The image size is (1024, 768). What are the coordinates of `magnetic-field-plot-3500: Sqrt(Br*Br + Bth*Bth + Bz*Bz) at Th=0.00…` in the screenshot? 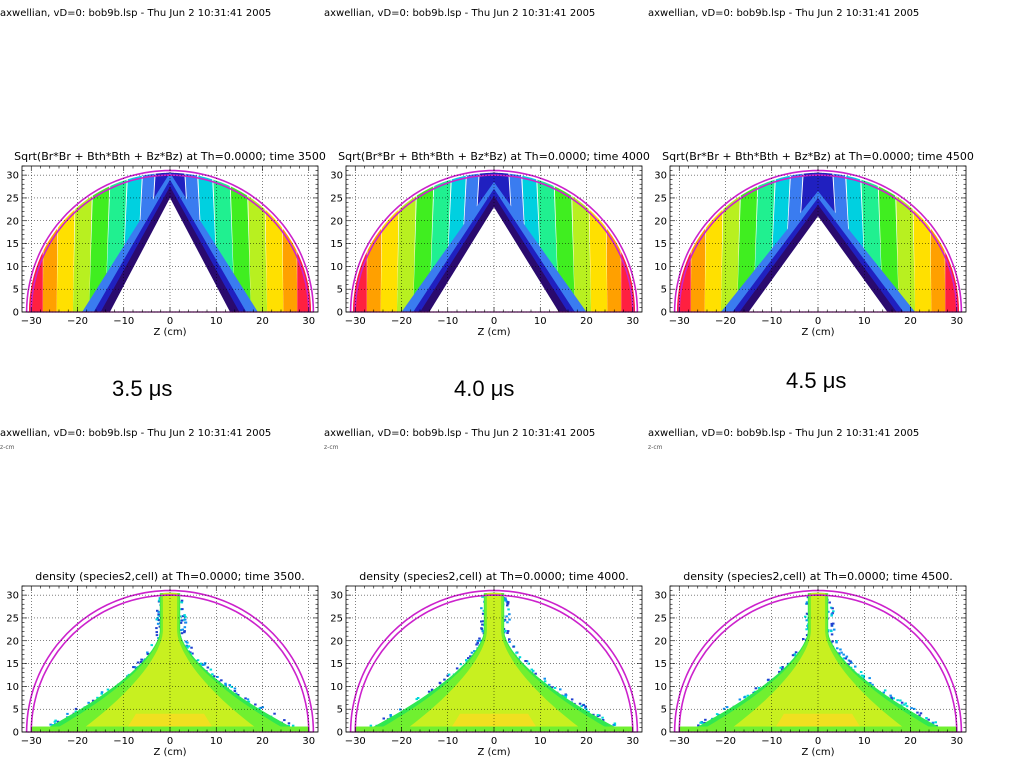 It's located at (166, 244).